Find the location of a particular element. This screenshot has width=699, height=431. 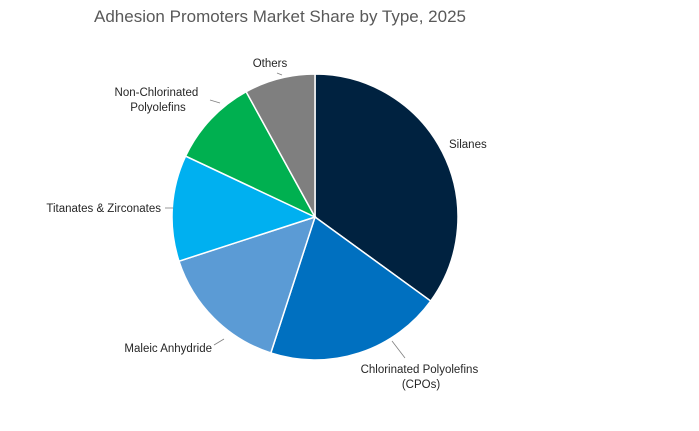

label-cpos-line-1: Chlorinated Polyolefins is located at coordinates (420, 370).